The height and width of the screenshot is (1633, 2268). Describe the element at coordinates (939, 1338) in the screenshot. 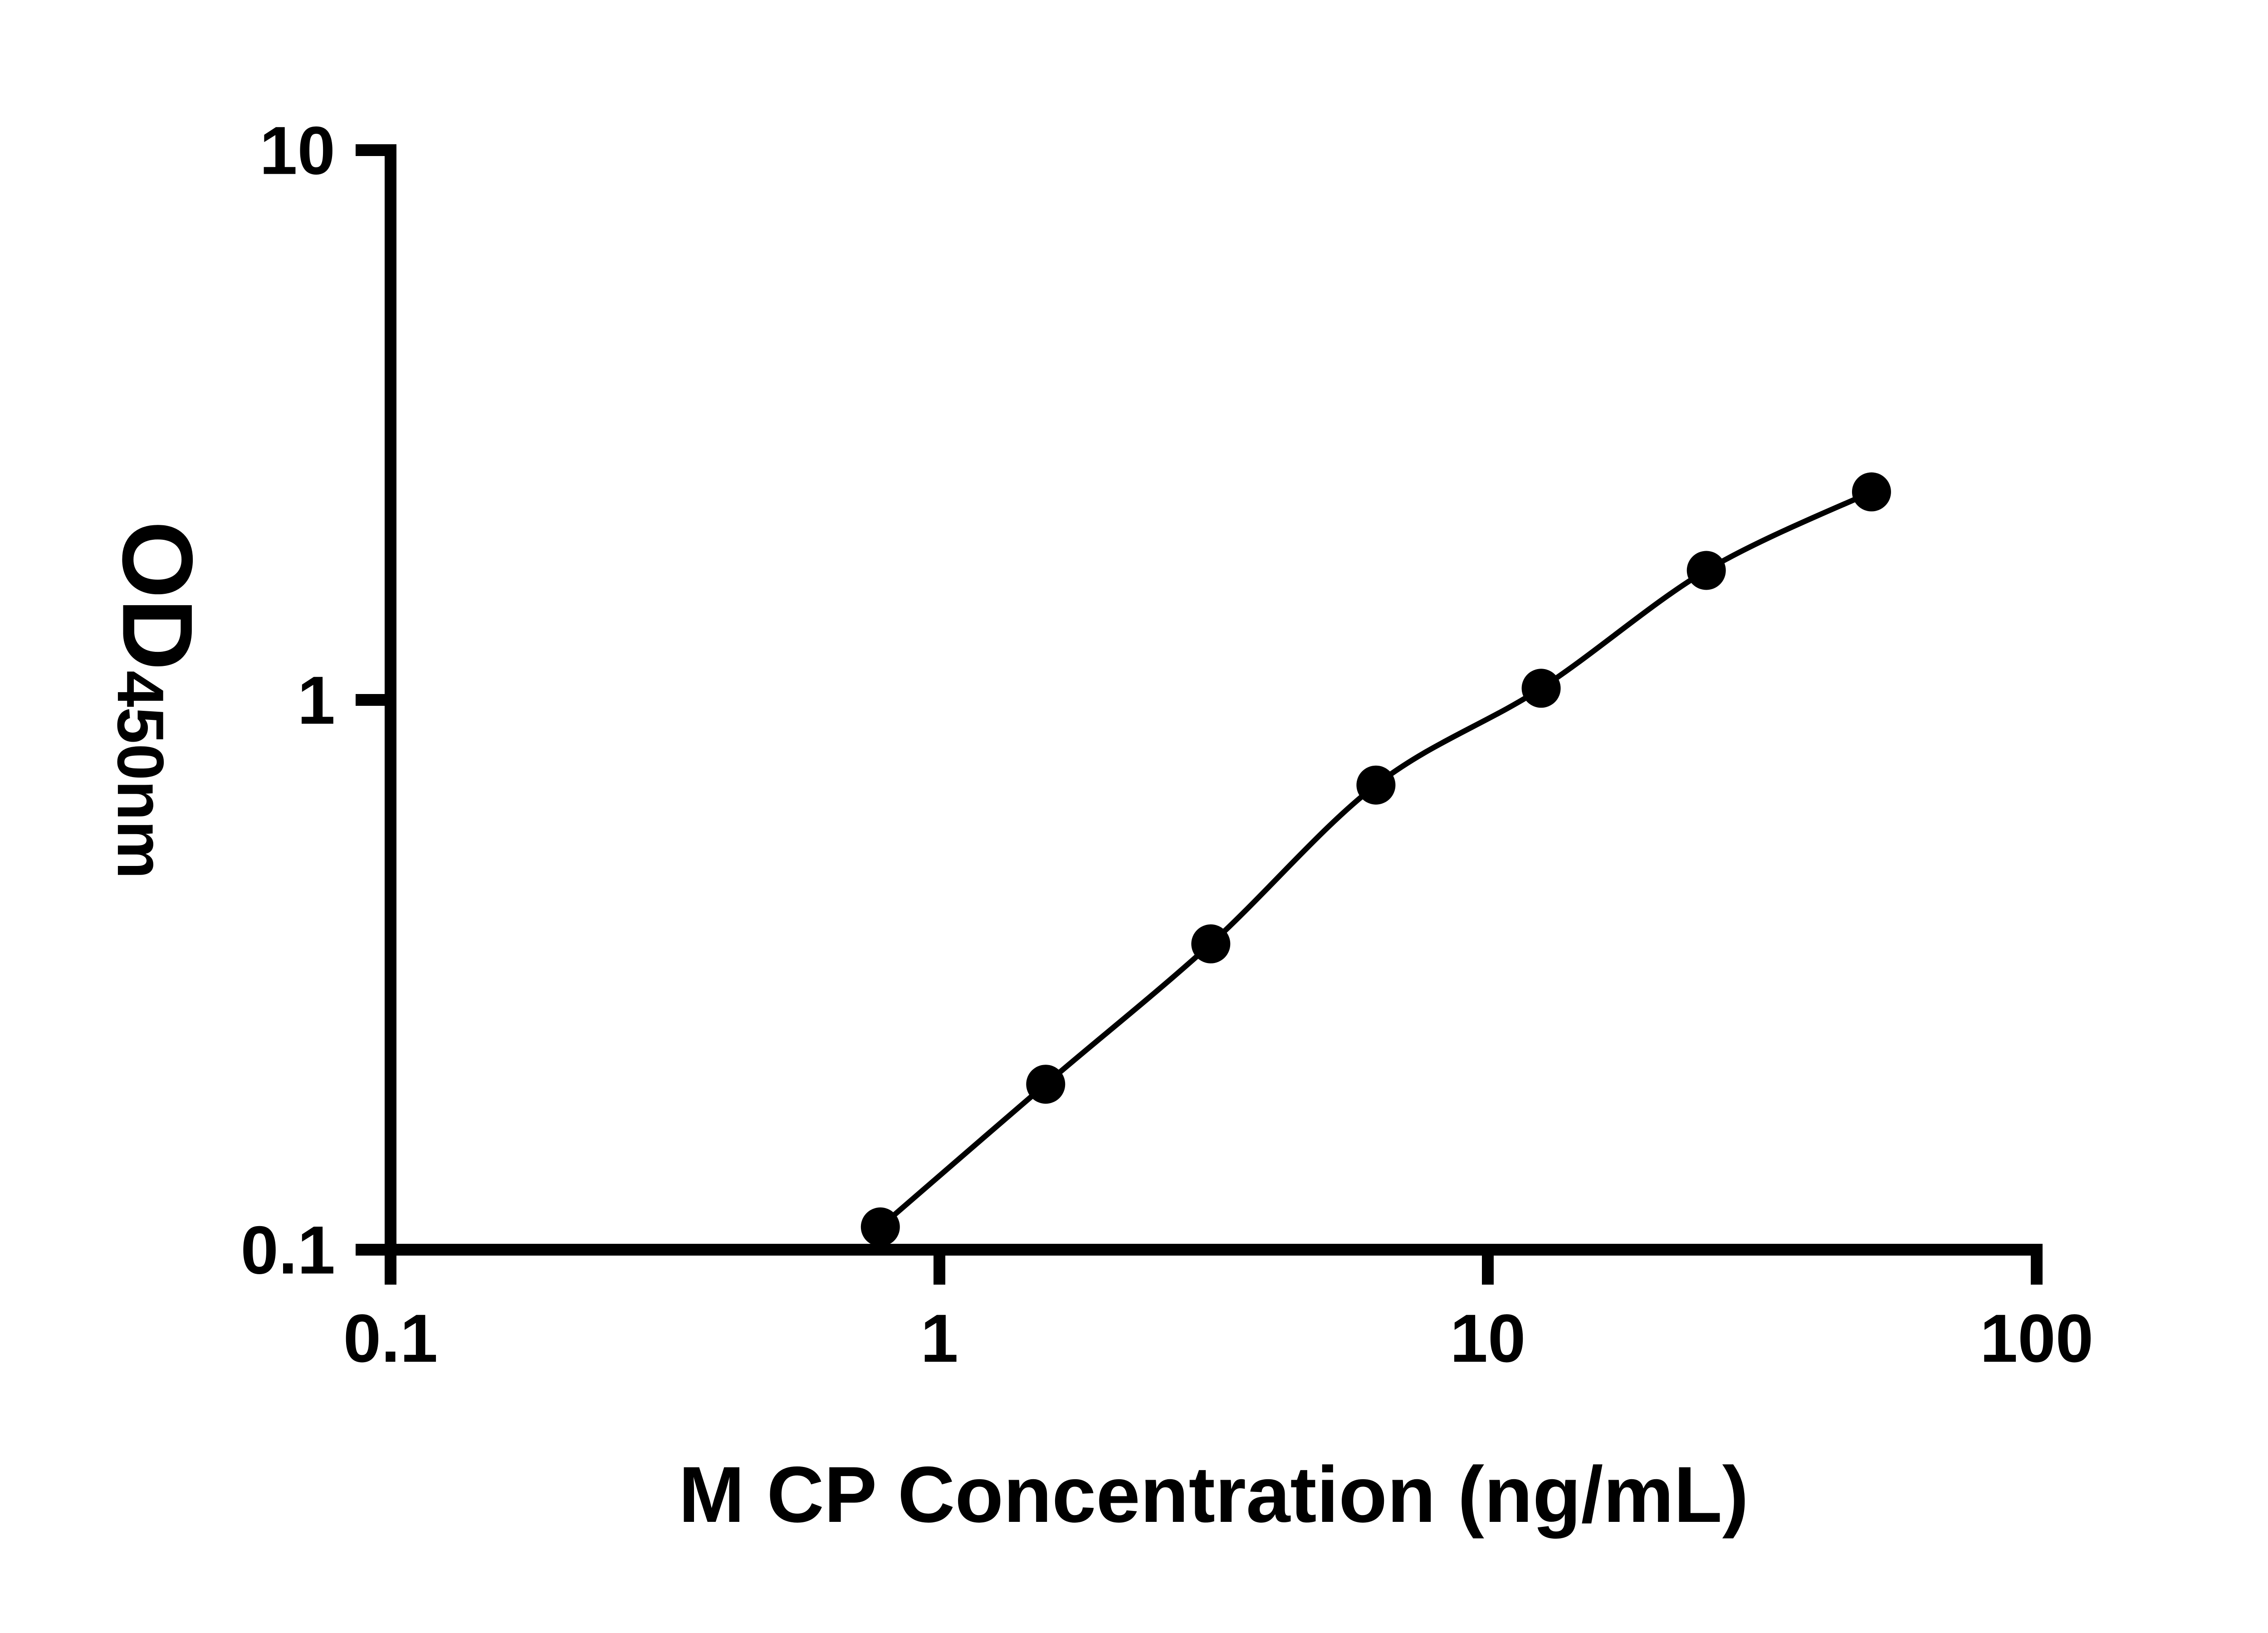

I see `x-tick-label: 1` at that location.